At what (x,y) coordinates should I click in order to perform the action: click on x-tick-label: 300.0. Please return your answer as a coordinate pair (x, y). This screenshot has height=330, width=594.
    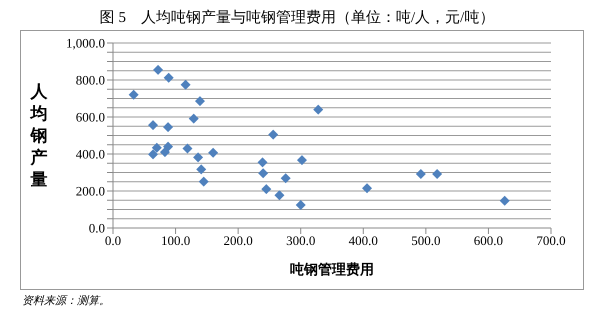
    Looking at the image, I should click on (301, 240).